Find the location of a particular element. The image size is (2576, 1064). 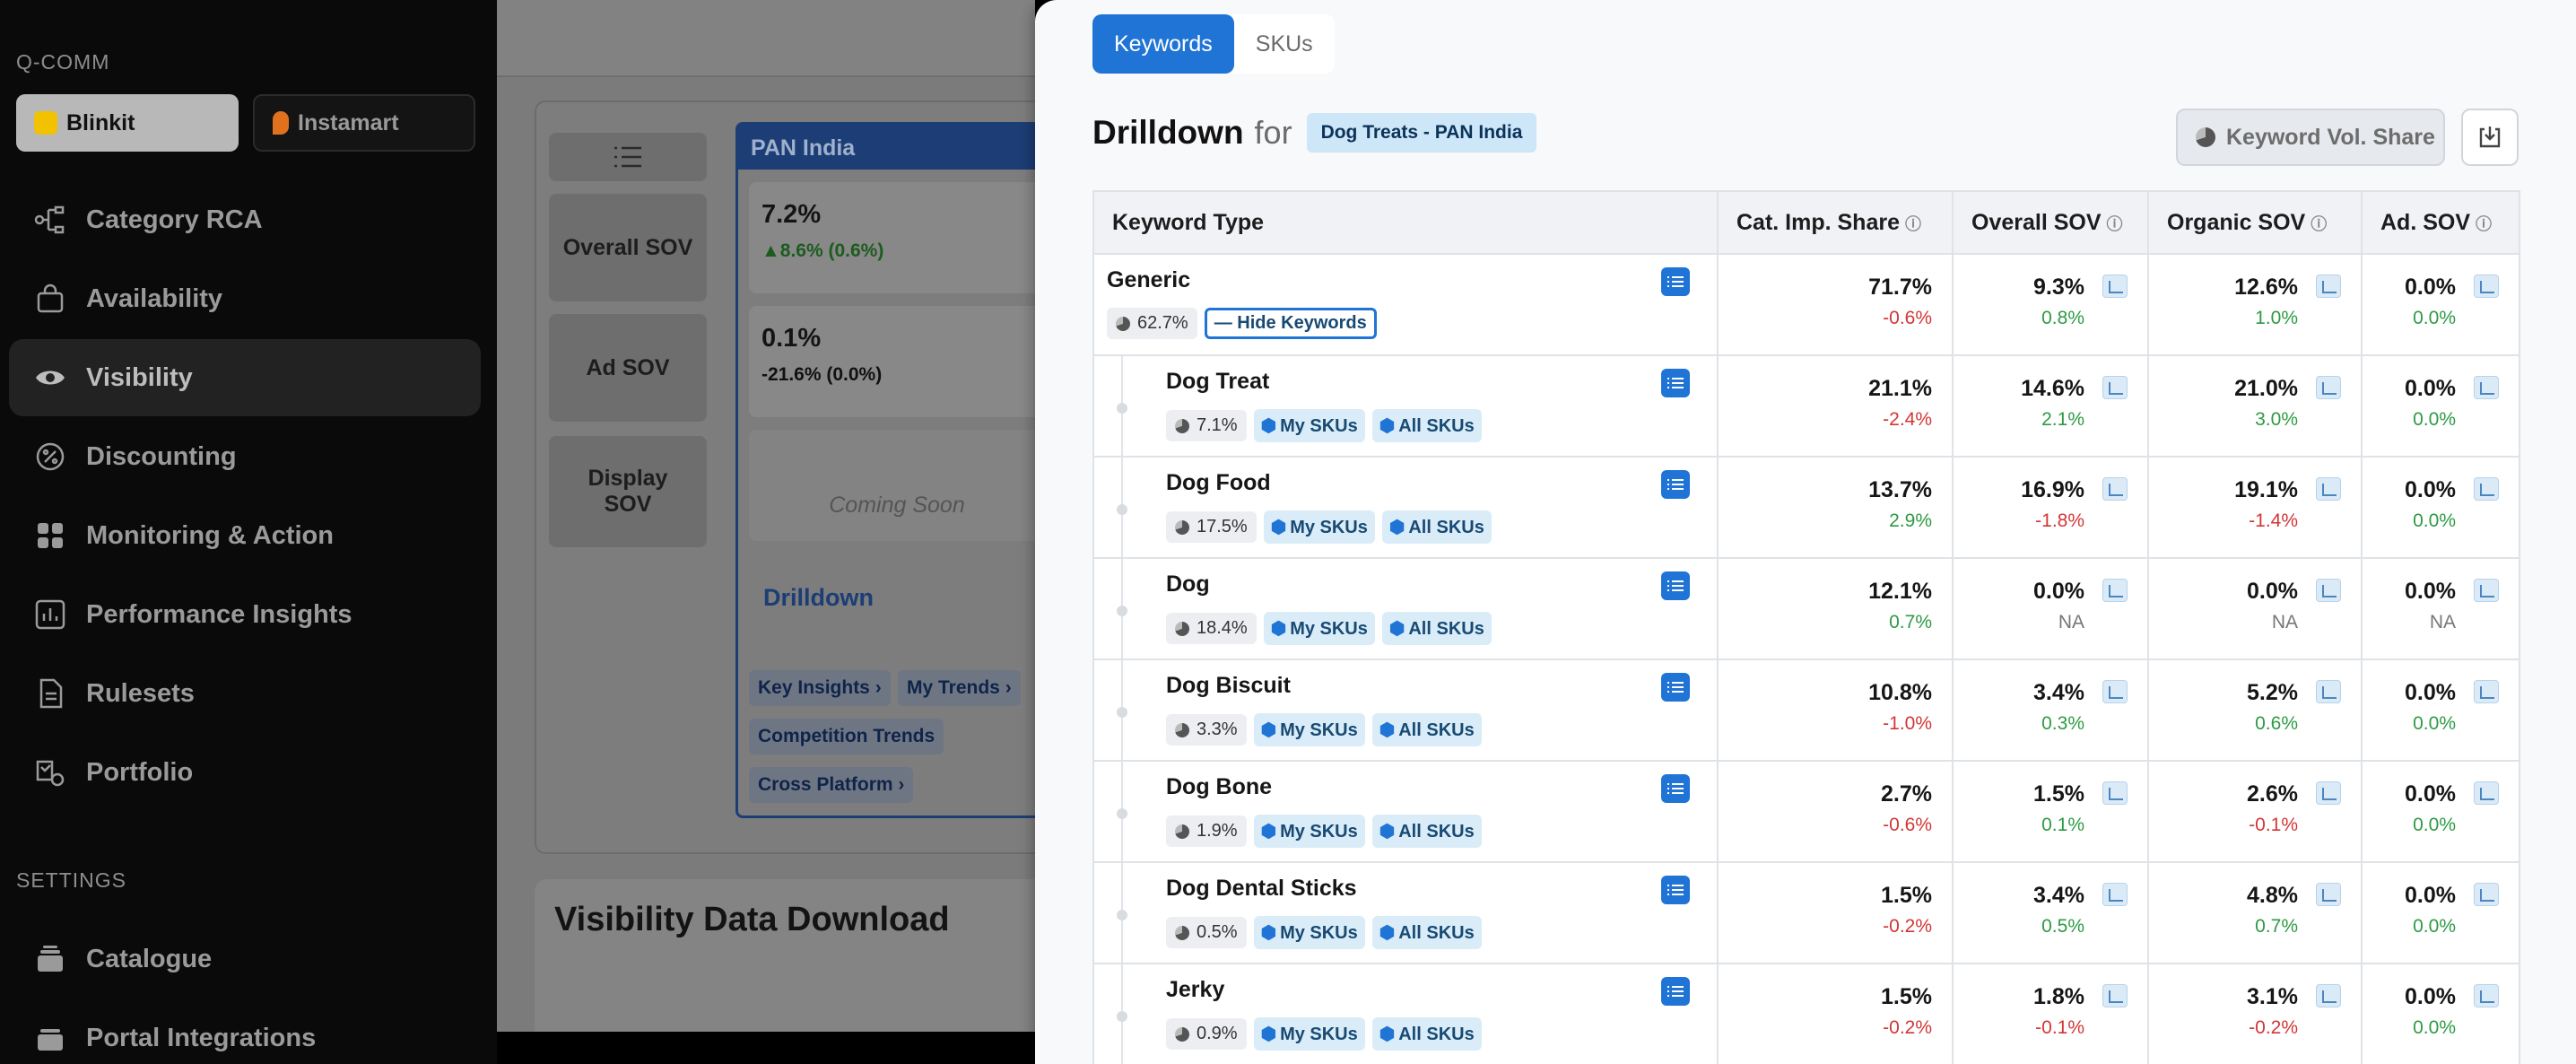

nav-rulesets: Rulesets is located at coordinates (245, 693).